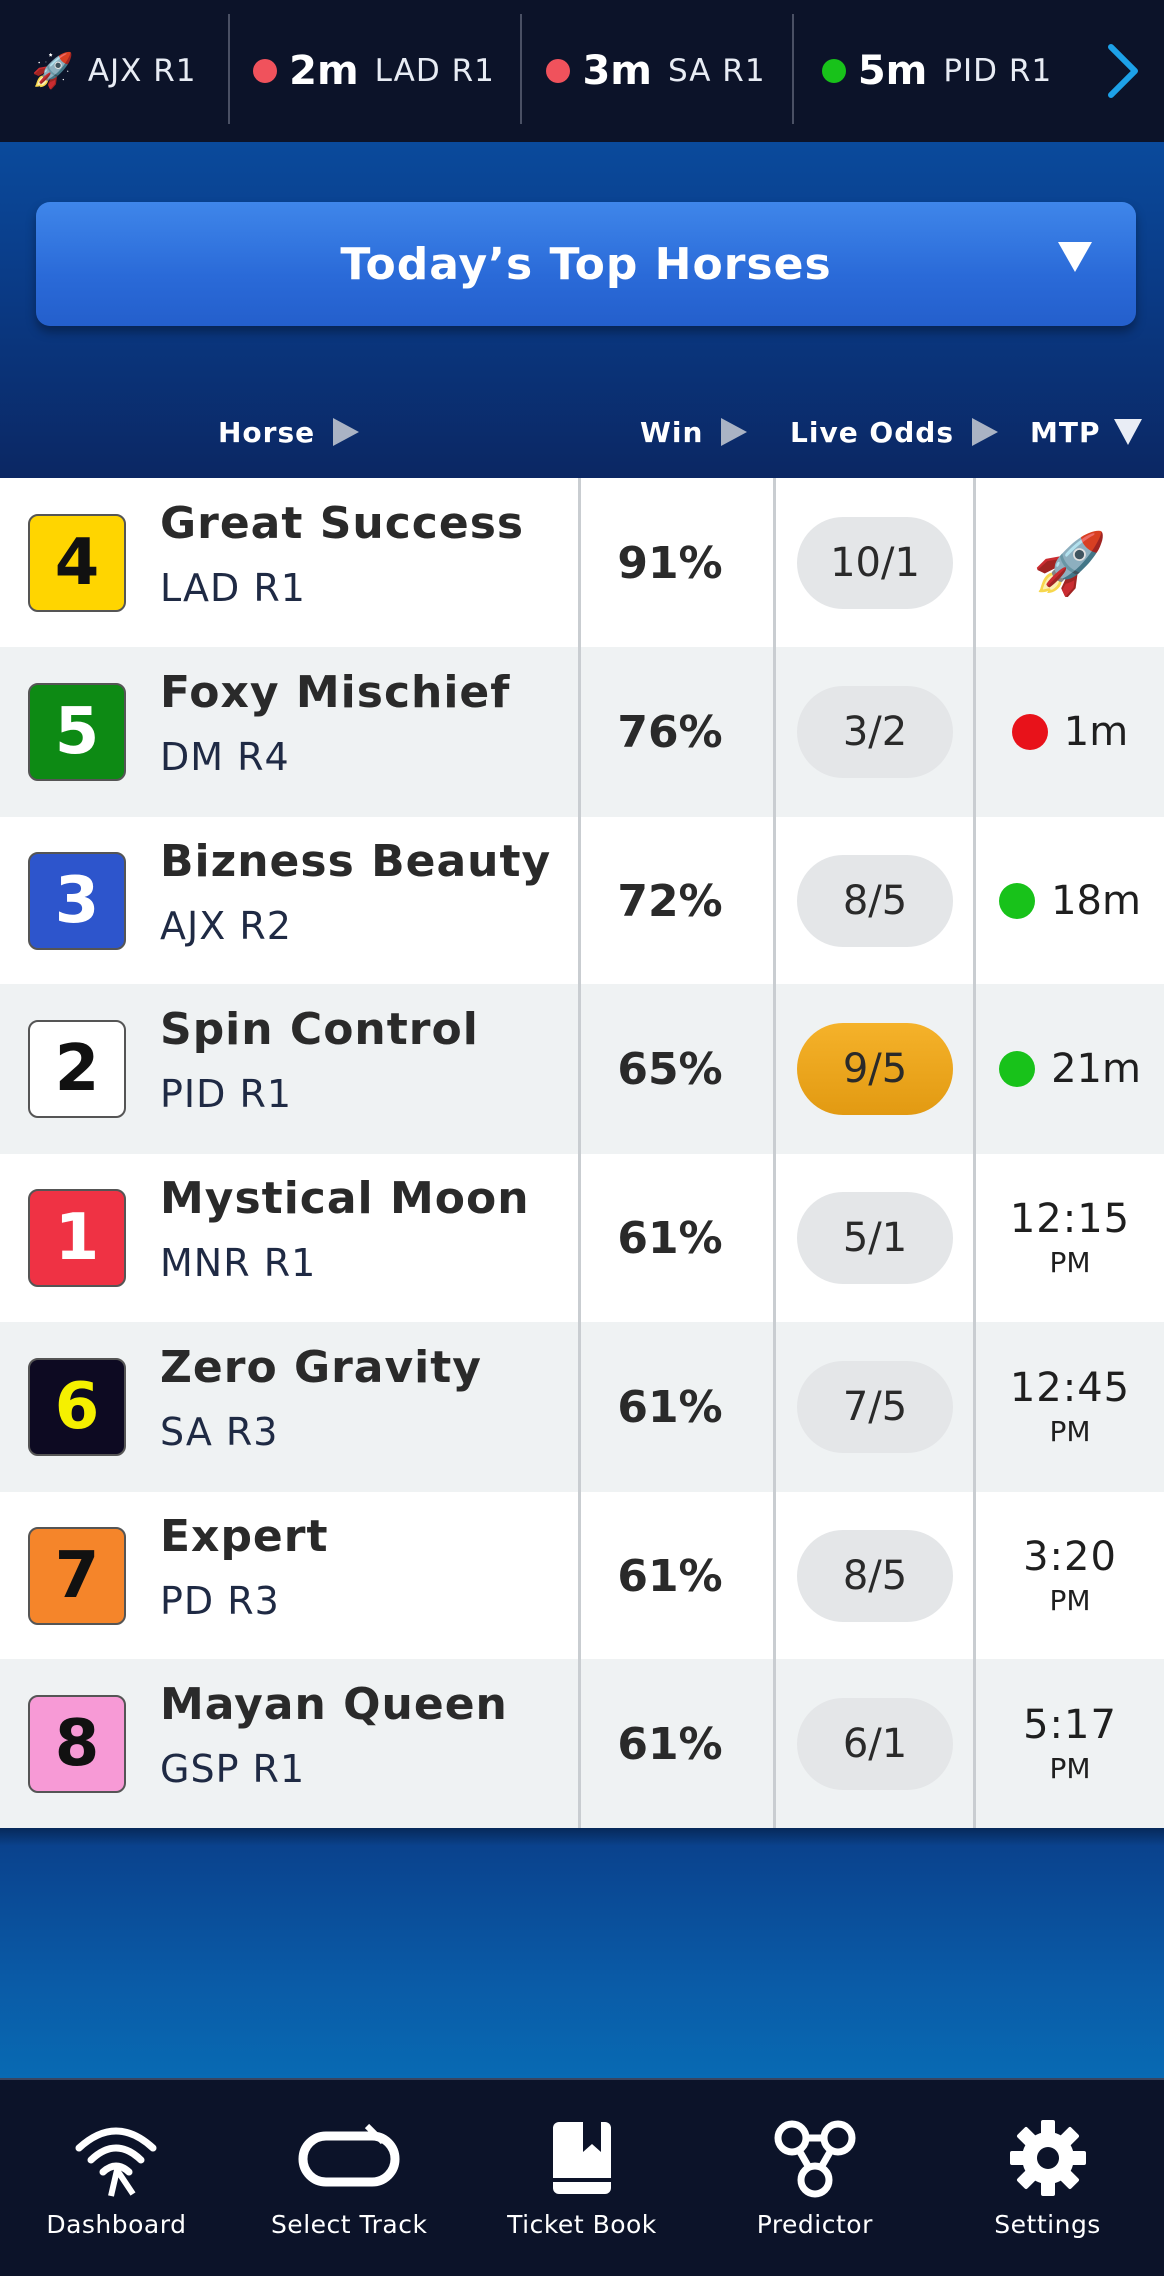 This screenshot has height=2276, width=1164. Describe the element at coordinates (142, 71) in the screenshot. I see `ticker-race: AJX R1` at that location.